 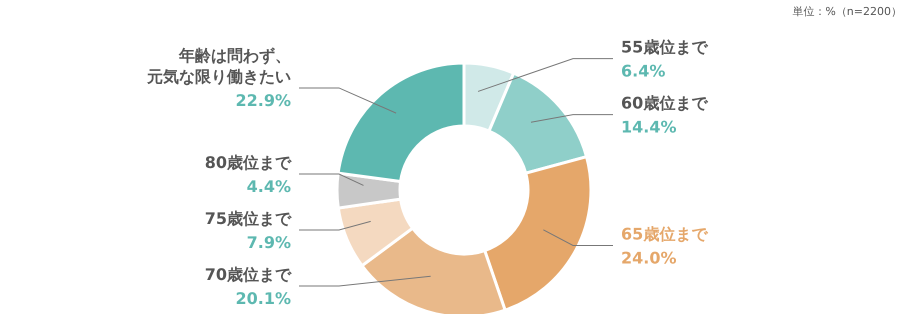 I want to click on data-label: 4.4%, so click(x=268, y=186).